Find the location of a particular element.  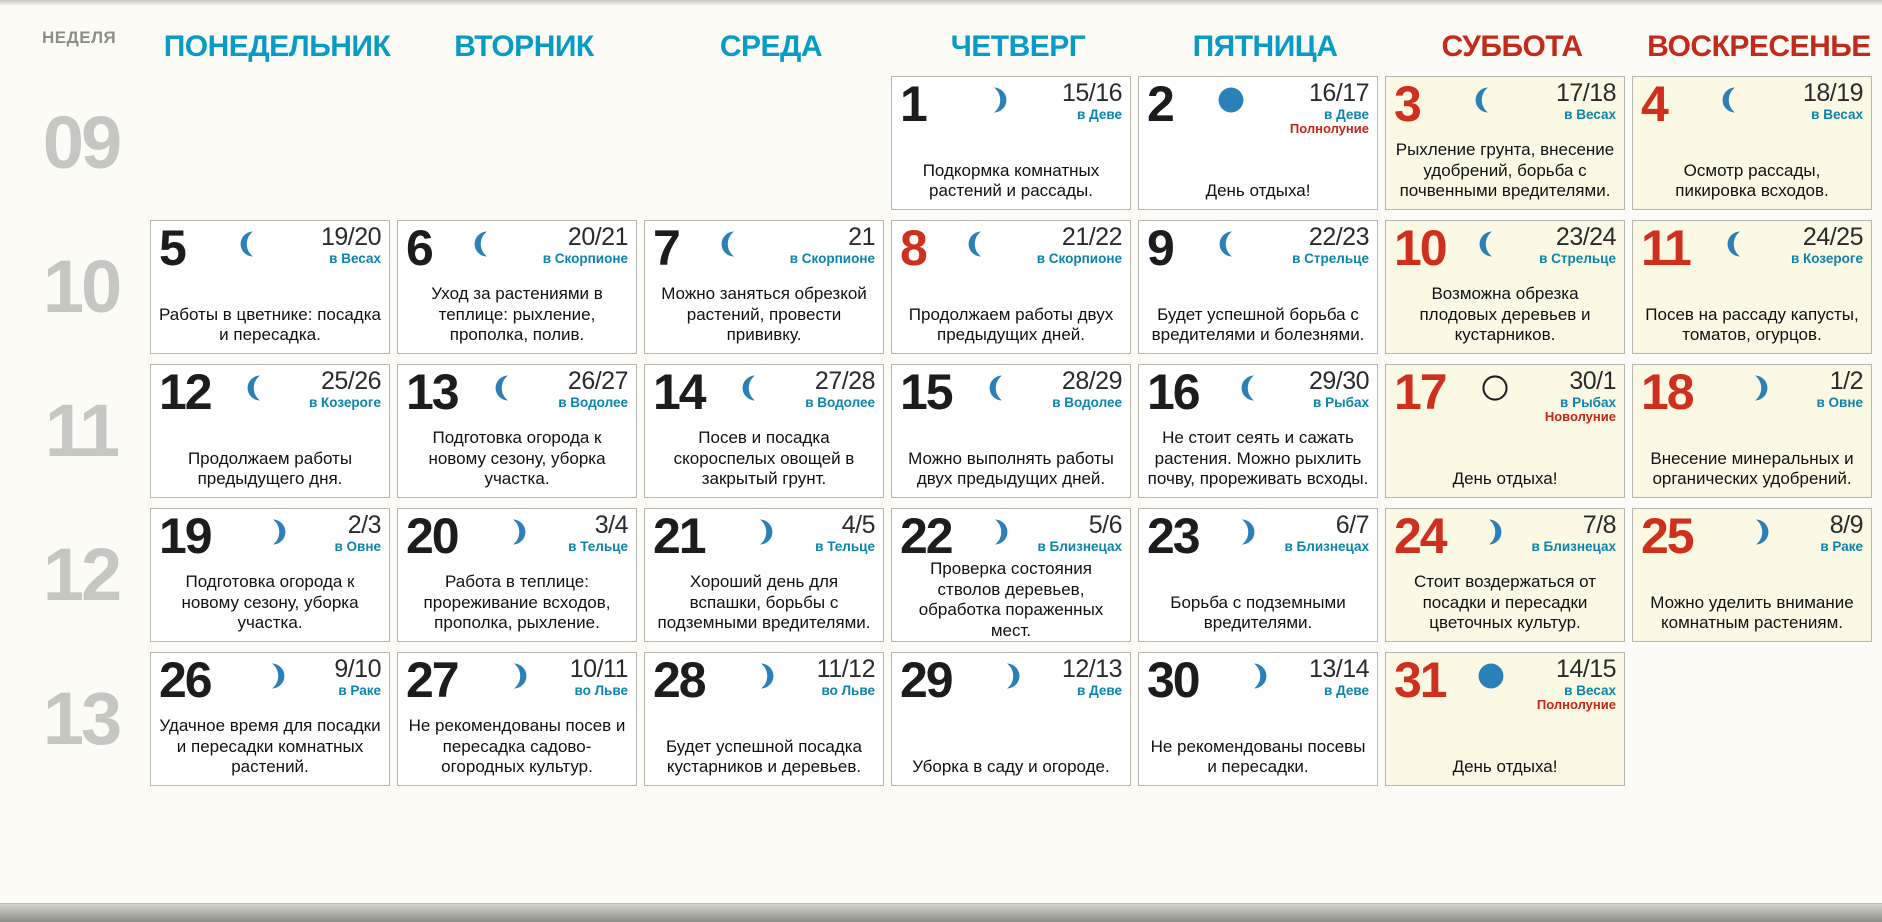

day-cell-top: 18 1/2 в Овне is located at coordinates (1752, 392).